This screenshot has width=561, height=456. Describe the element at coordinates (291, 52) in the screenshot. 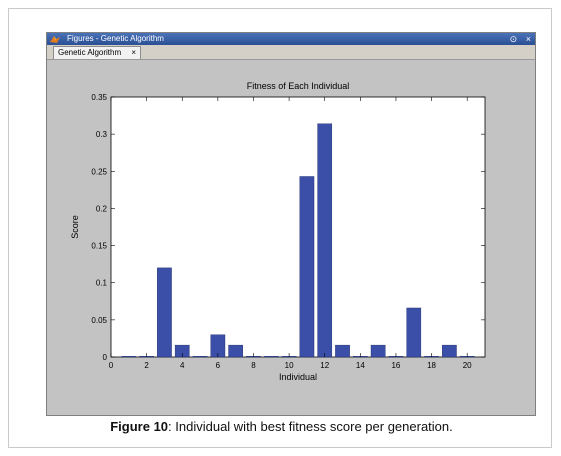

I see `tab-strip: Genetic Algorithm ×` at that location.